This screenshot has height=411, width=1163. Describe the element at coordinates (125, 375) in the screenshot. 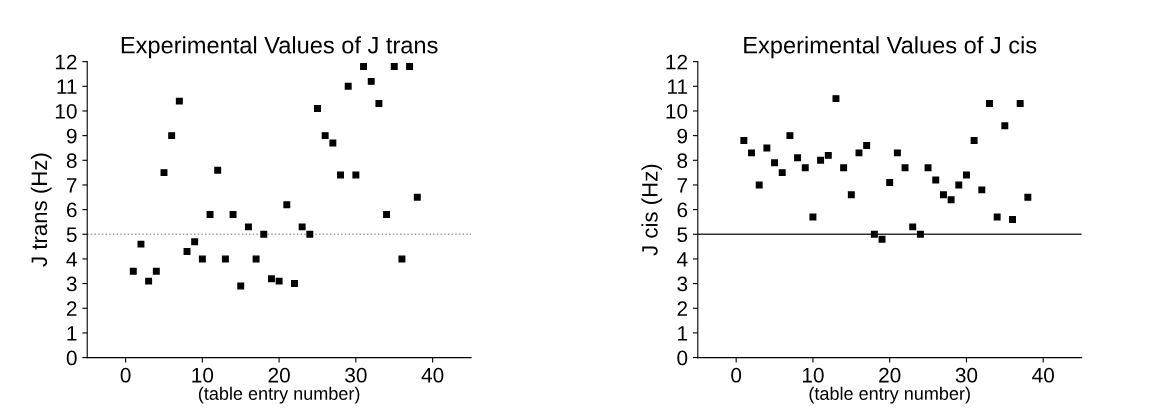

I see `x-tick-label: 0` at that location.